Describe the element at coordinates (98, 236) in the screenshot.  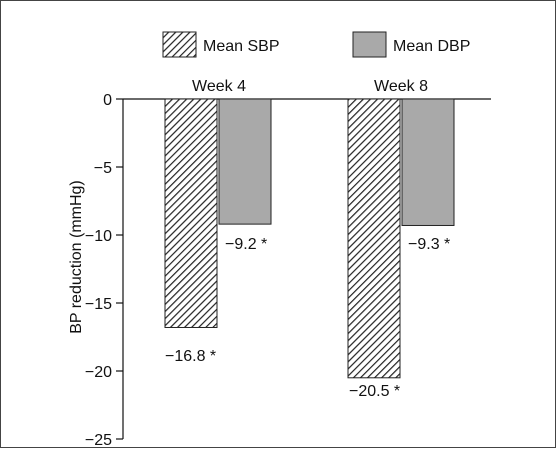
I see `y-tick-label: −10` at that location.